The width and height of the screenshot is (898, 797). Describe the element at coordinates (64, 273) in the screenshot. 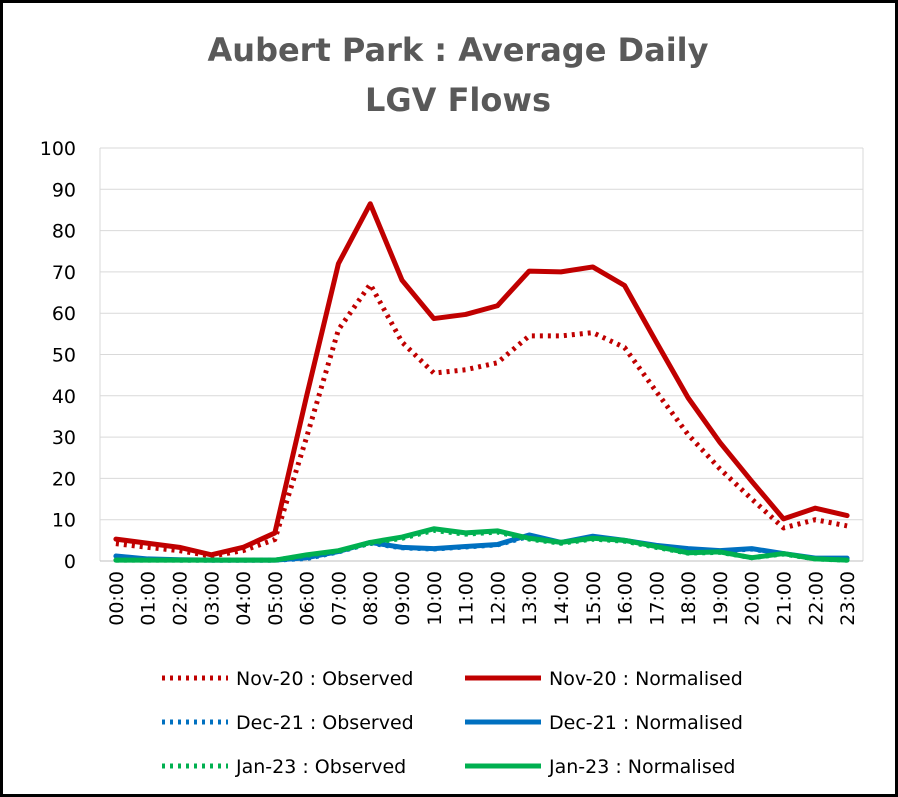

I see `y-tick-label: 70` at that location.